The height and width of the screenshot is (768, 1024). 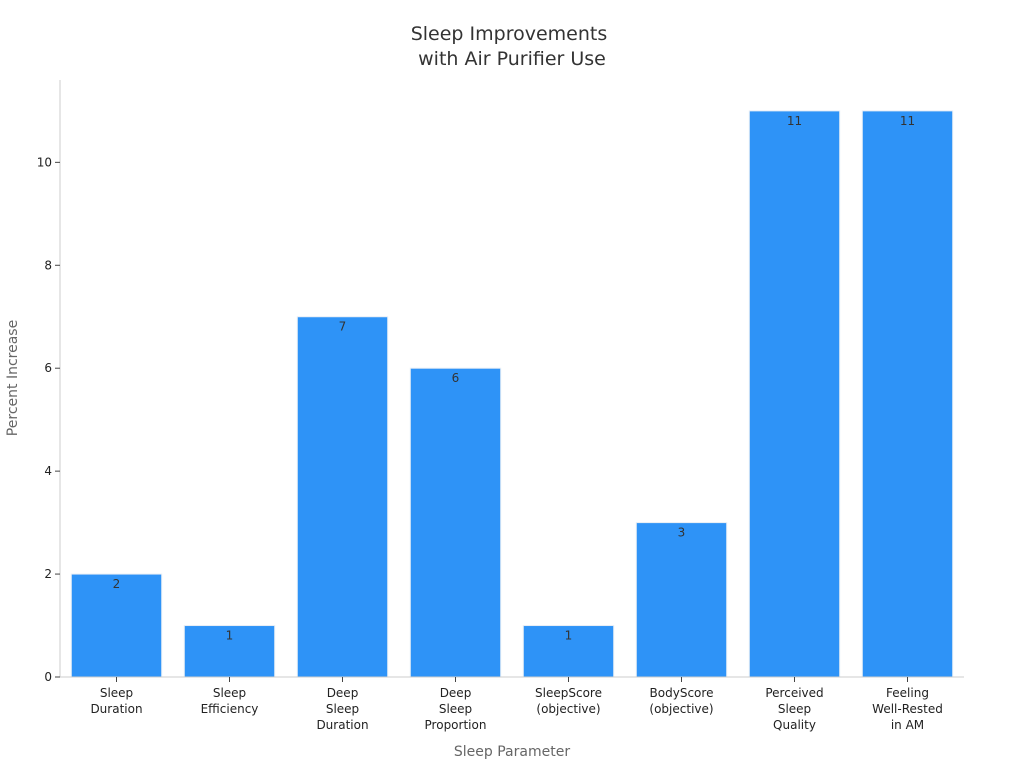 I want to click on x-tick-label: SleepScore (objective), so click(x=568, y=701).